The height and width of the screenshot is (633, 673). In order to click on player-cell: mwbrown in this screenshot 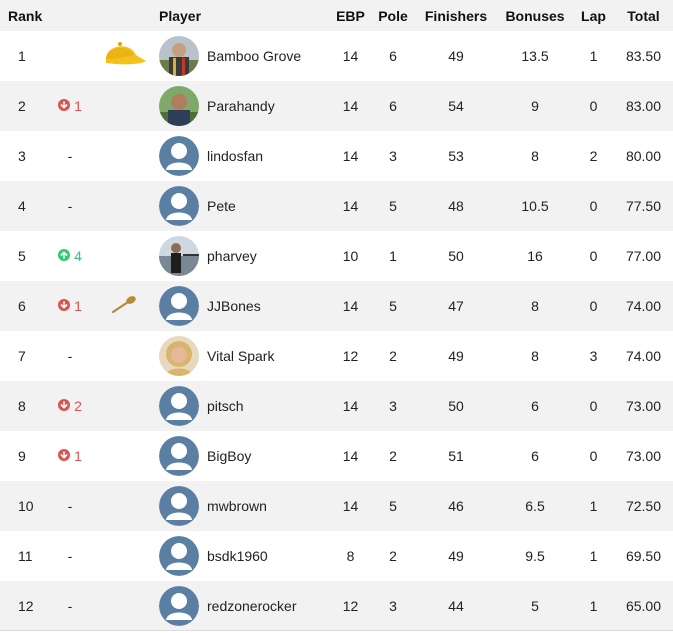, I will do `click(243, 506)`.